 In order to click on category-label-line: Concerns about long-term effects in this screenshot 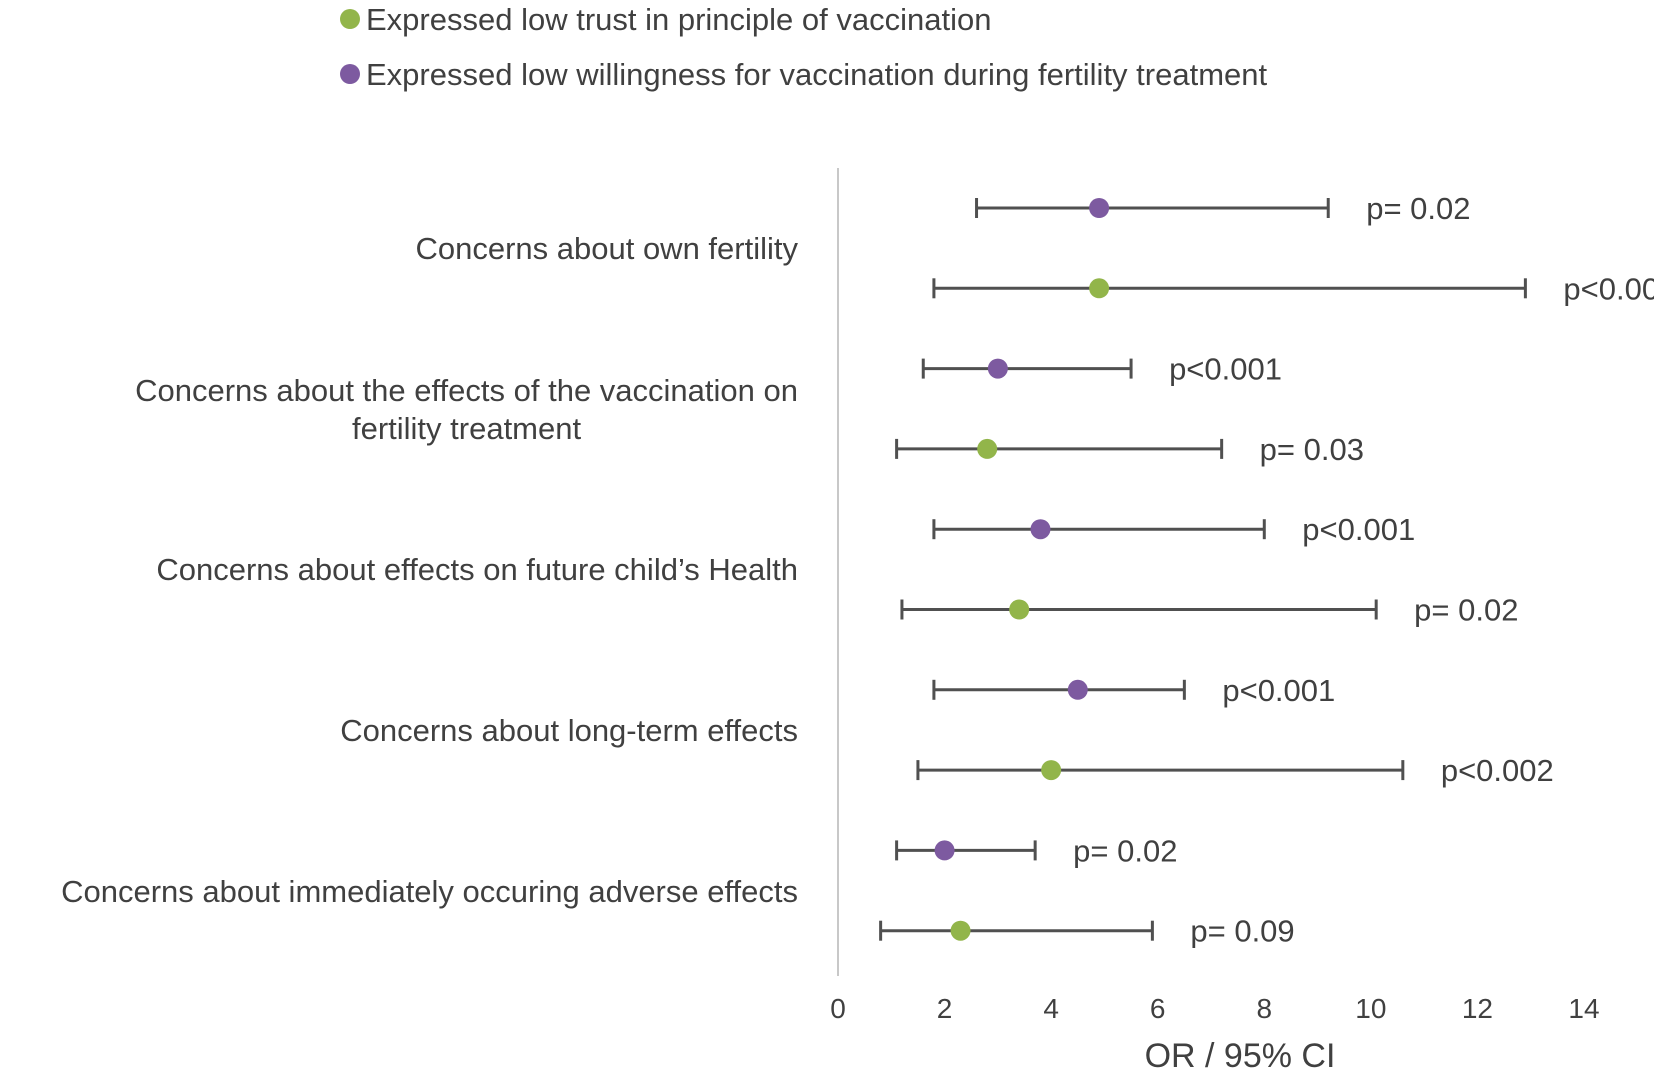, I will do `click(569, 730)`.